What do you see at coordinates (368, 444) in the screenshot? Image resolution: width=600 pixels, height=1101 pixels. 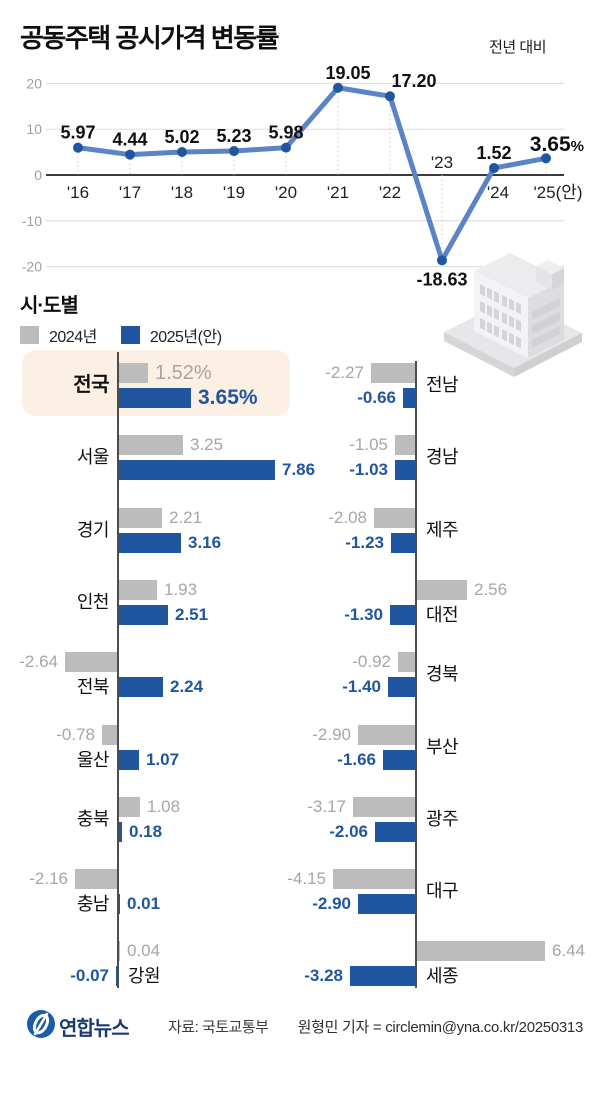 I see `value-label-2024: -1.05` at bounding box center [368, 444].